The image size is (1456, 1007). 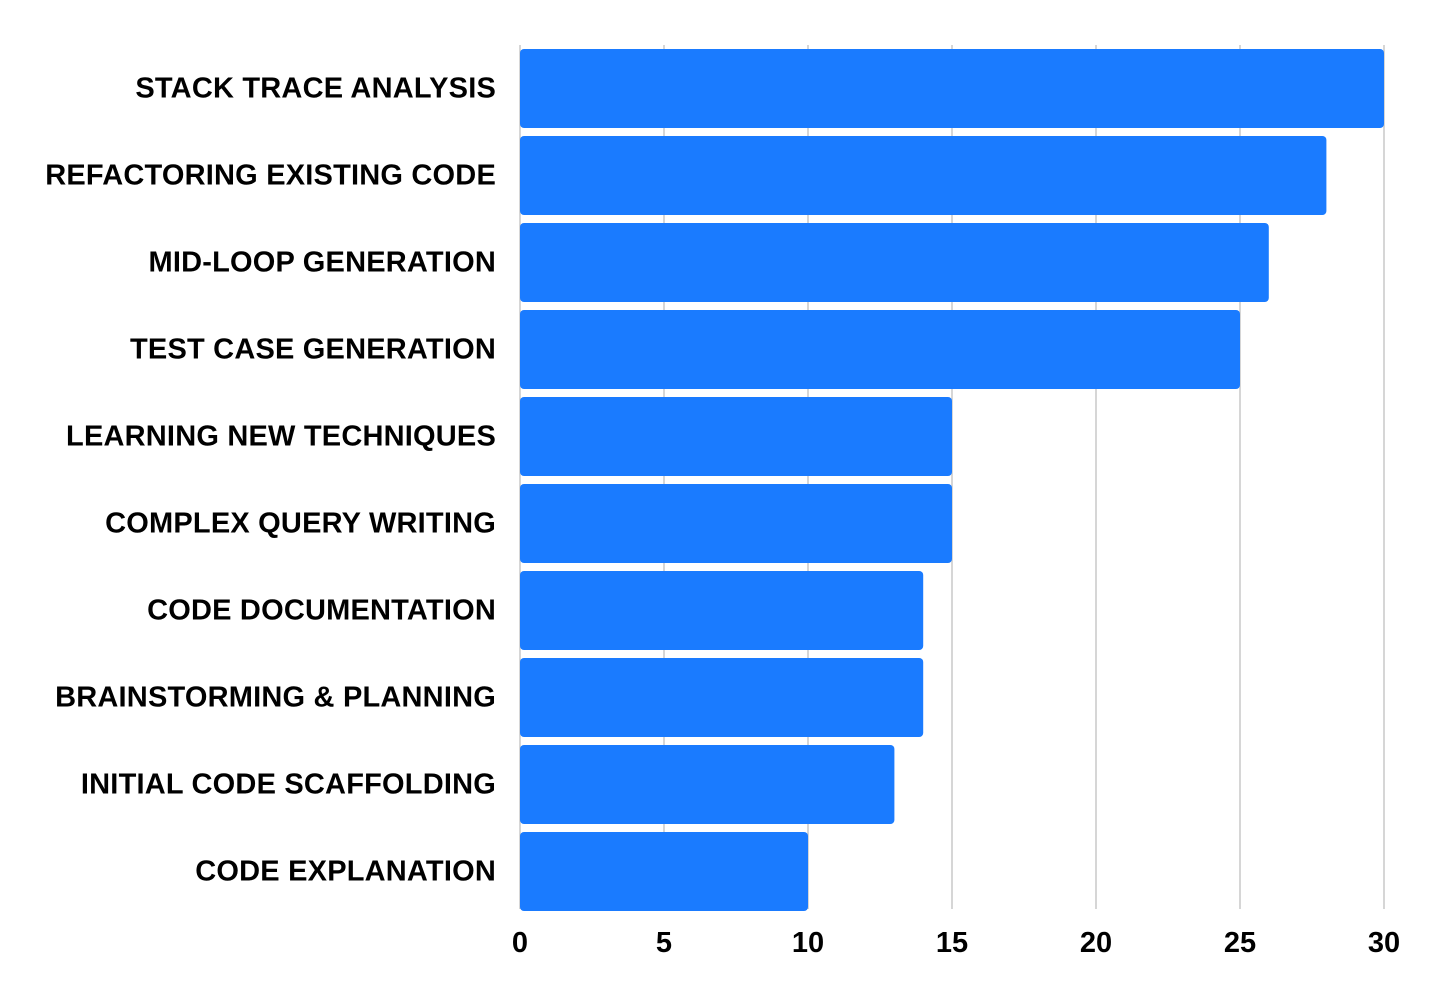 I want to click on category-label: INITIAL CODE SCAFFOLDING, so click(x=288, y=785).